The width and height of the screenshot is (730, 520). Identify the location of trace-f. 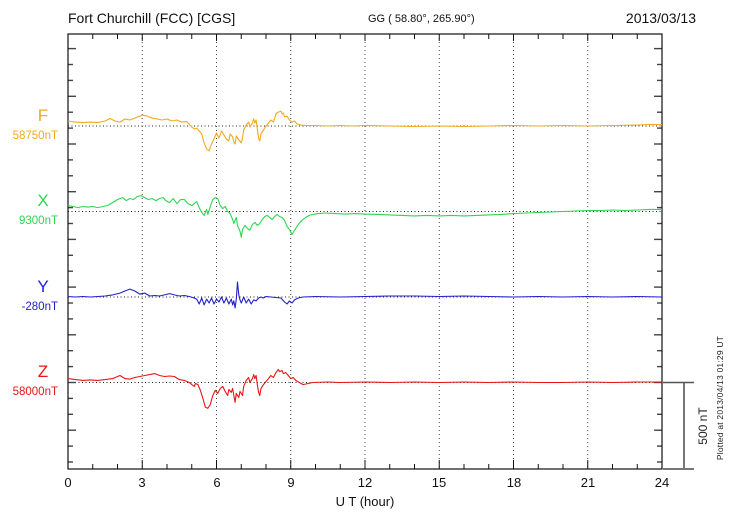
(364, 131).